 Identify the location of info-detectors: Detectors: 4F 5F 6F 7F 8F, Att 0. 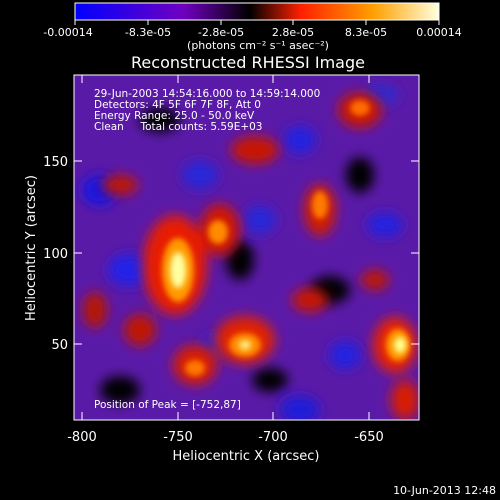
(177, 105).